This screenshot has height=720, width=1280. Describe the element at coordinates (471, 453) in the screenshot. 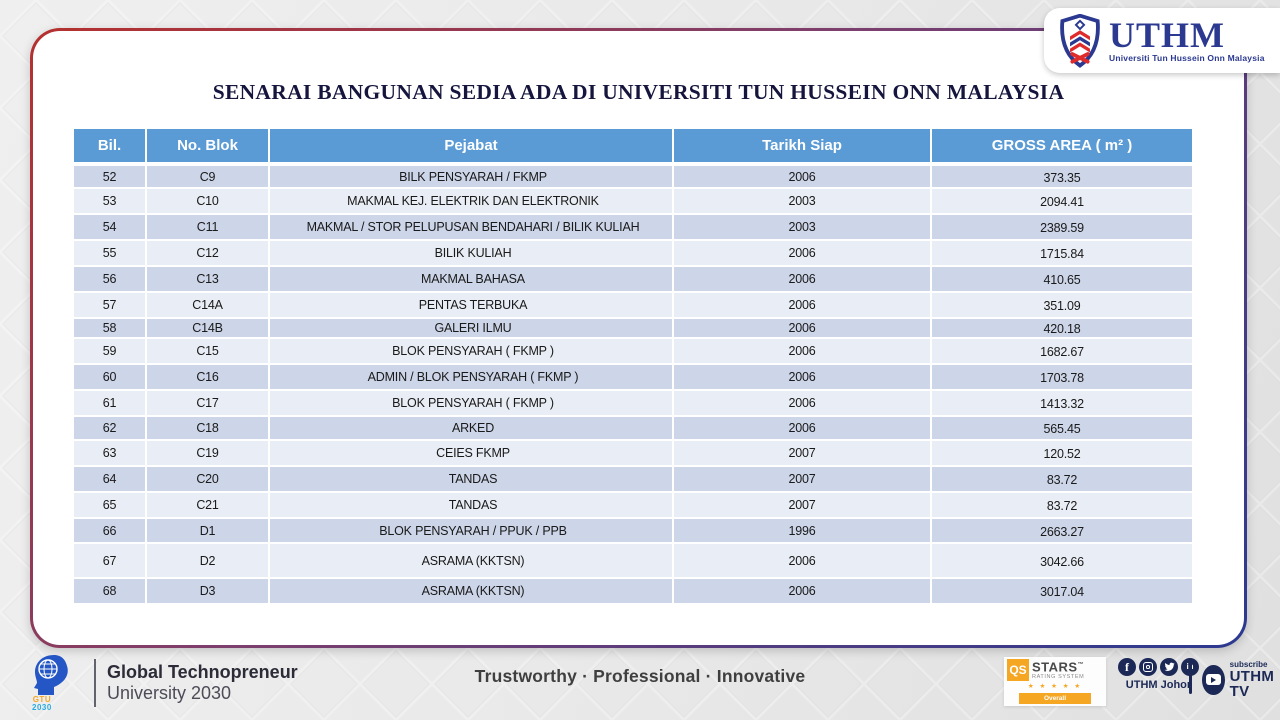

I see `cell-pejabat: CEIES FKMP` at that location.